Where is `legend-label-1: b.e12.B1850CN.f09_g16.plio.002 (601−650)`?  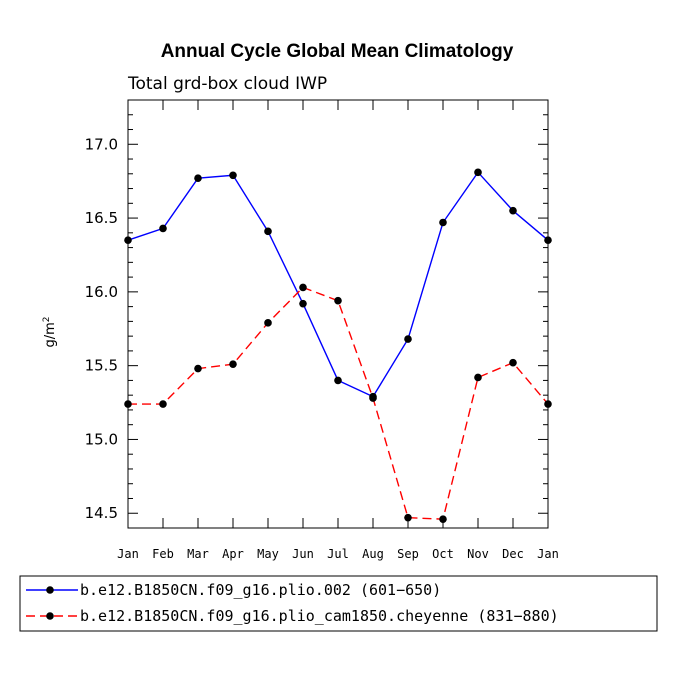
legend-label-1: b.e12.B1850CN.f09_g16.plio.002 (601−650) is located at coordinates (260, 590).